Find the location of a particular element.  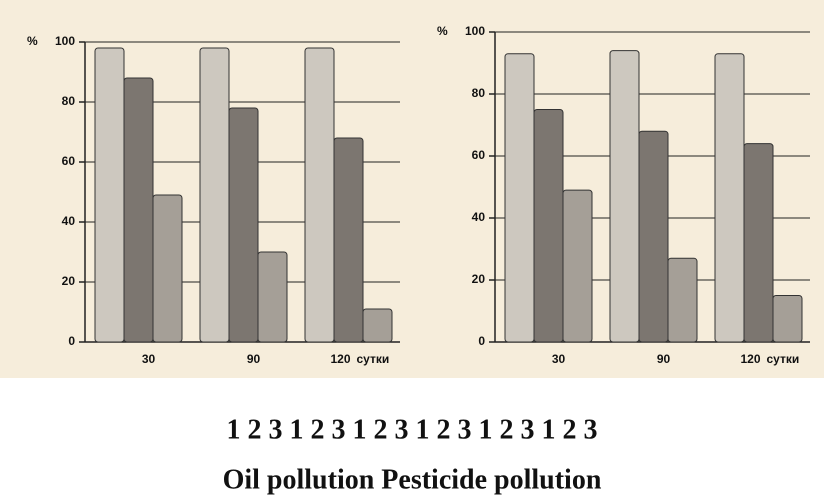

caption-labels: Oil pollution Pesticide pollution is located at coordinates (412, 479).